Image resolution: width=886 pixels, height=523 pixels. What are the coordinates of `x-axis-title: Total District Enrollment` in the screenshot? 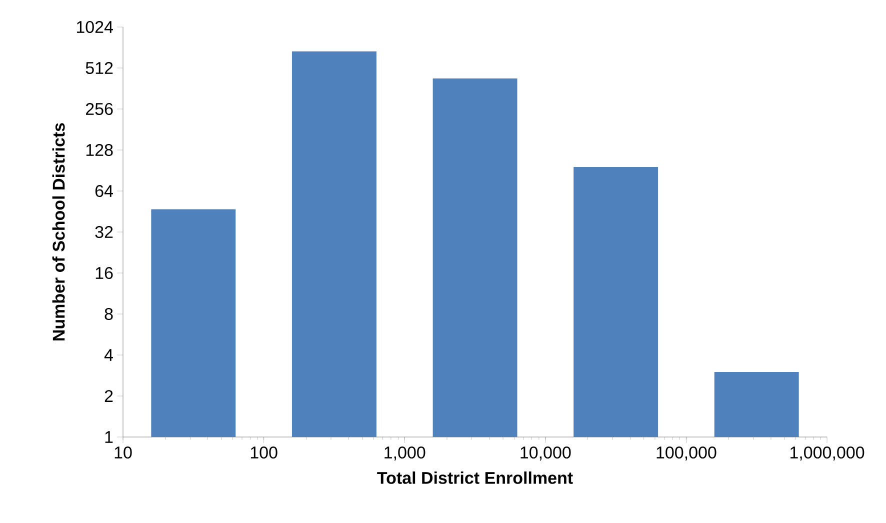 It's located at (475, 477).